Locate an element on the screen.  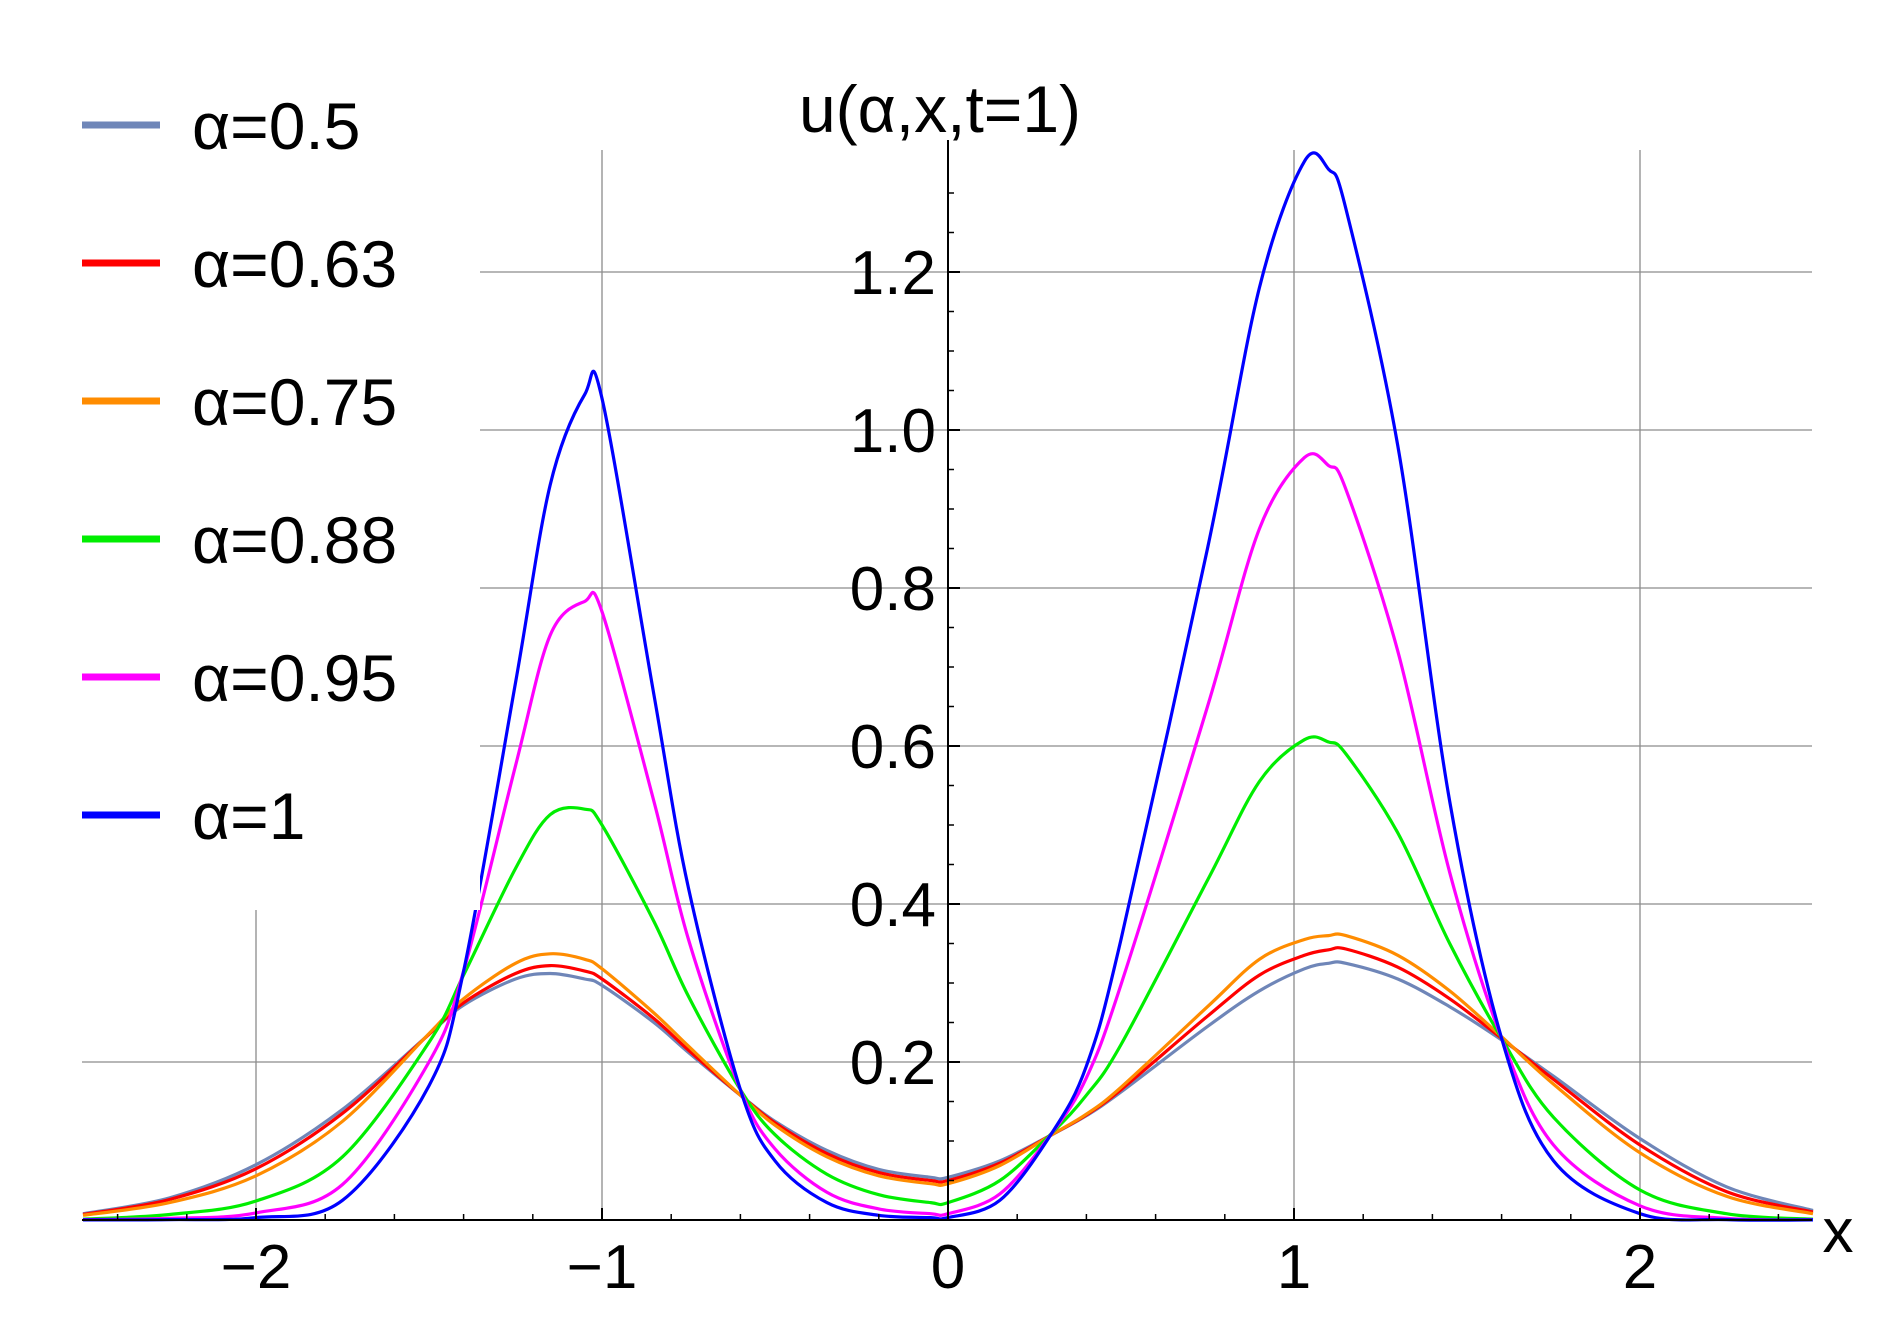
chart-title: u(α,x,t=1) is located at coordinates (940, 109).